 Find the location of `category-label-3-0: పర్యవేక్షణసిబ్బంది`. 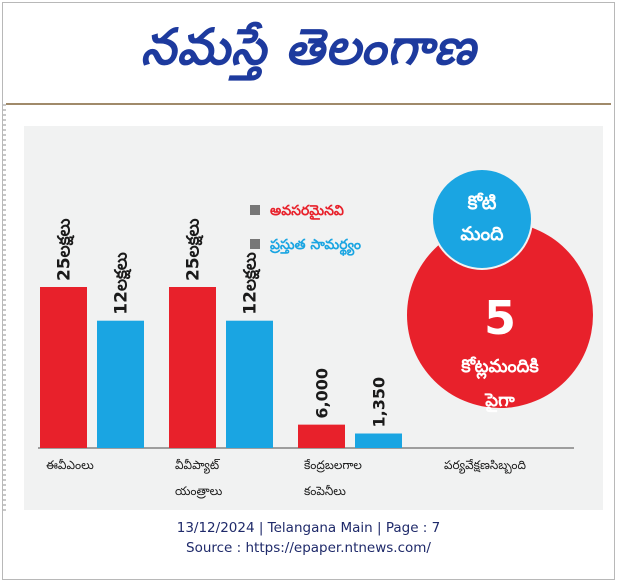

category-label-3-0: పర్యవేక్షణసిబ్బంది is located at coordinates (485, 466).